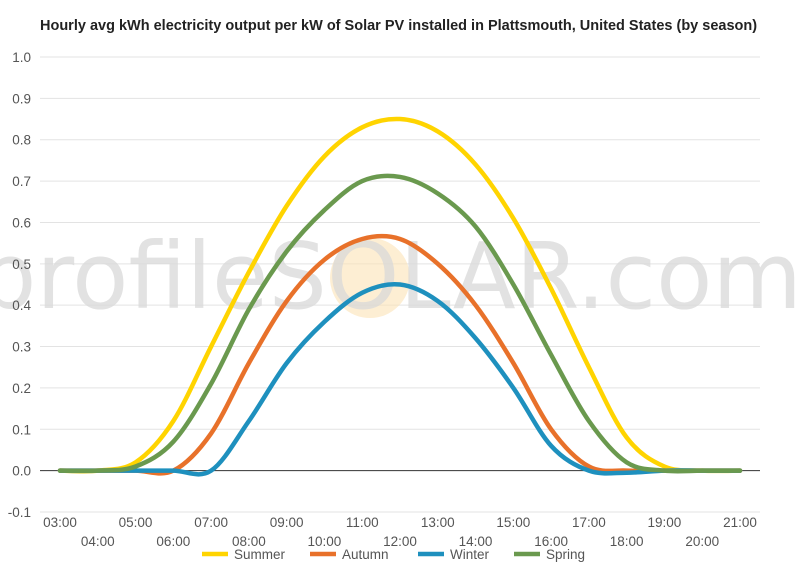  What do you see at coordinates (60, 522) in the screenshot?
I see `x-tick-label: 03:00` at bounding box center [60, 522].